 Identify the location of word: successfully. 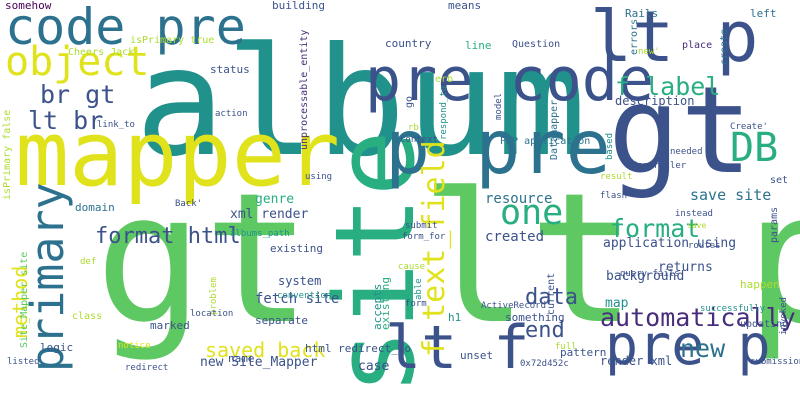
(732, 309).